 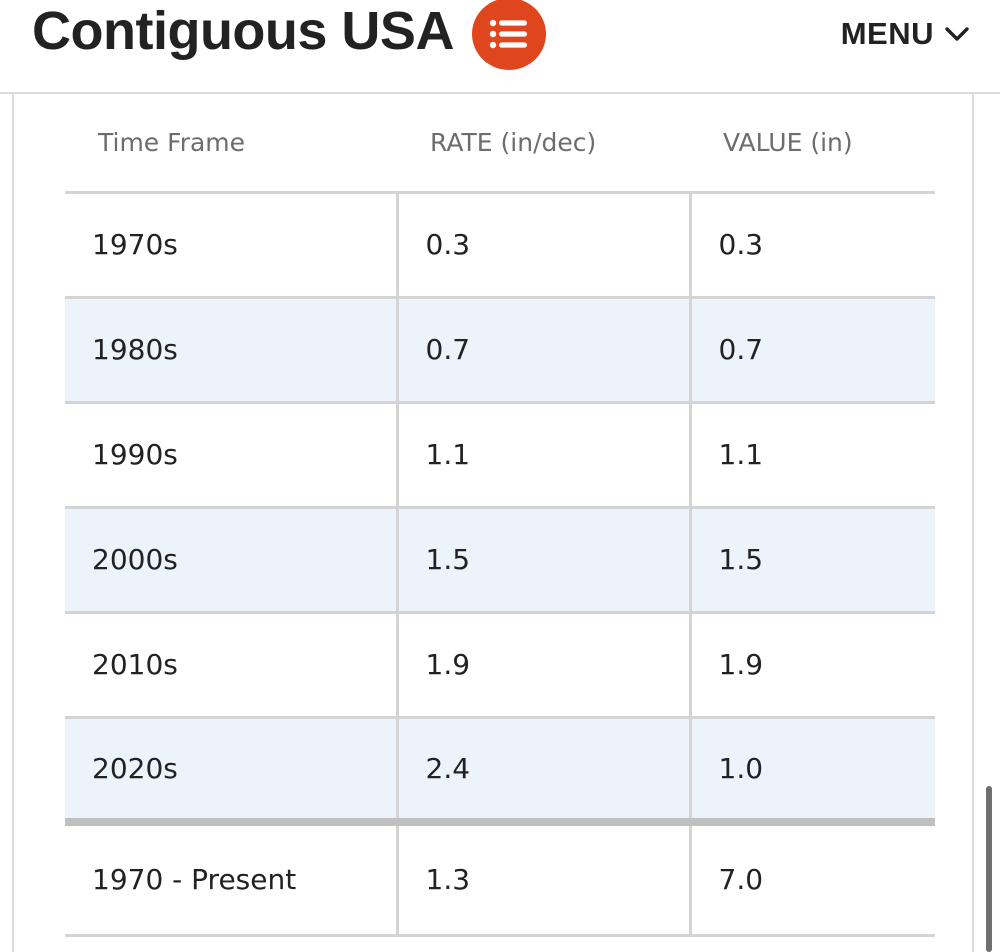 What do you see at coordinates (542, 245) in the screenshot?
I see `rate-cell: 0.3` at bounding box center [542, 245].